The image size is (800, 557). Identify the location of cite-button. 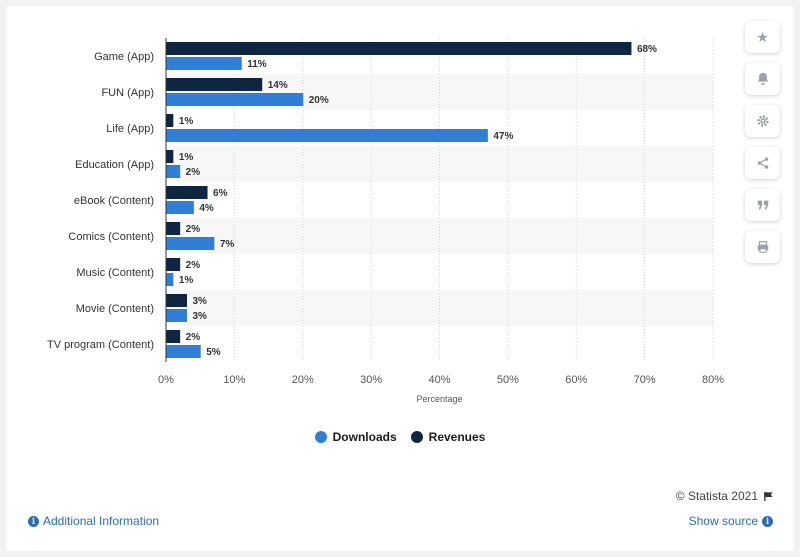
(762, 205).